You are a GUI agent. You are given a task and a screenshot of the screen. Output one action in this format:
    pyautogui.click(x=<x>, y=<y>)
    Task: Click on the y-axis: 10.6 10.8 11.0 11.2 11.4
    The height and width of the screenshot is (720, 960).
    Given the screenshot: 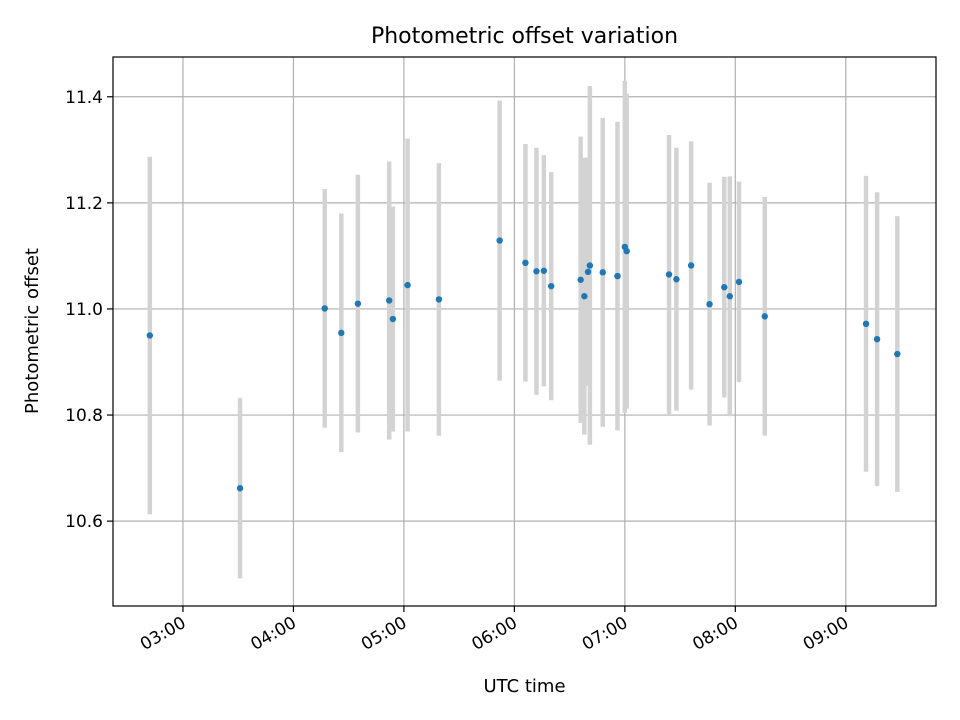 What is the action you would take?
    pyautogui.click(x=89, y=310)
    